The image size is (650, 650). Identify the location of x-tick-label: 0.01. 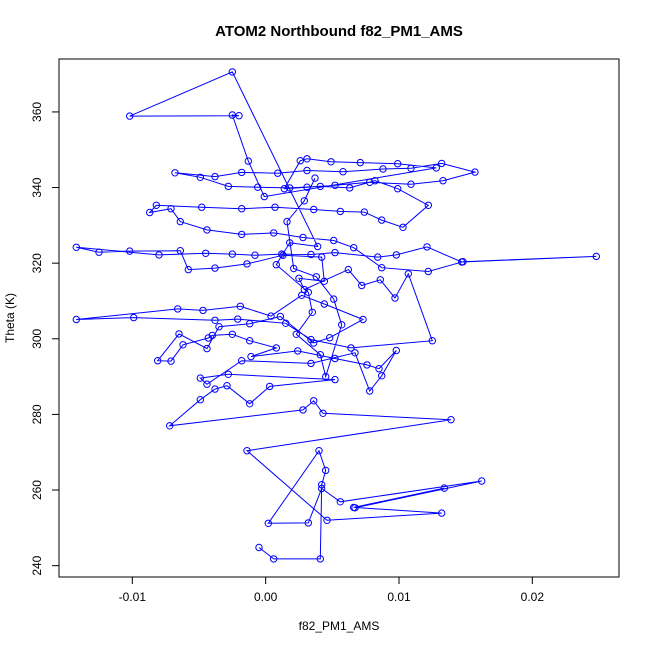
(399, 597).